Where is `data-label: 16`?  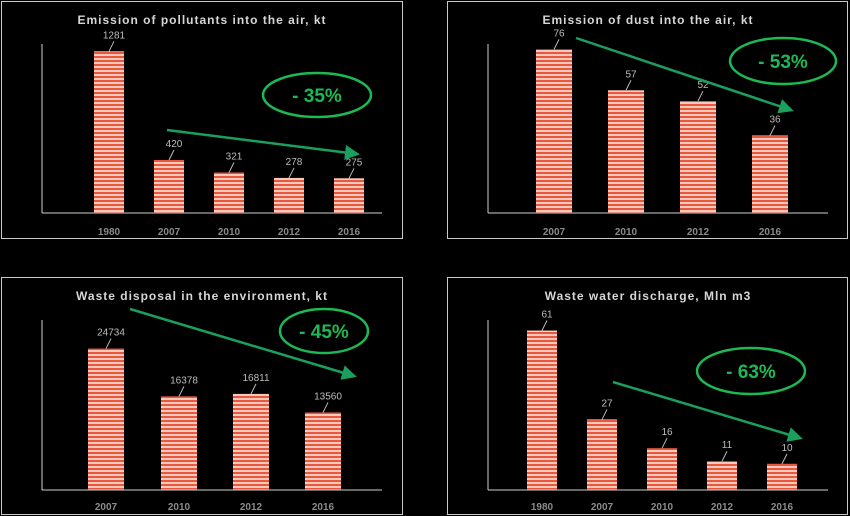 data-label: 16 is located at coordinates (667, 432).